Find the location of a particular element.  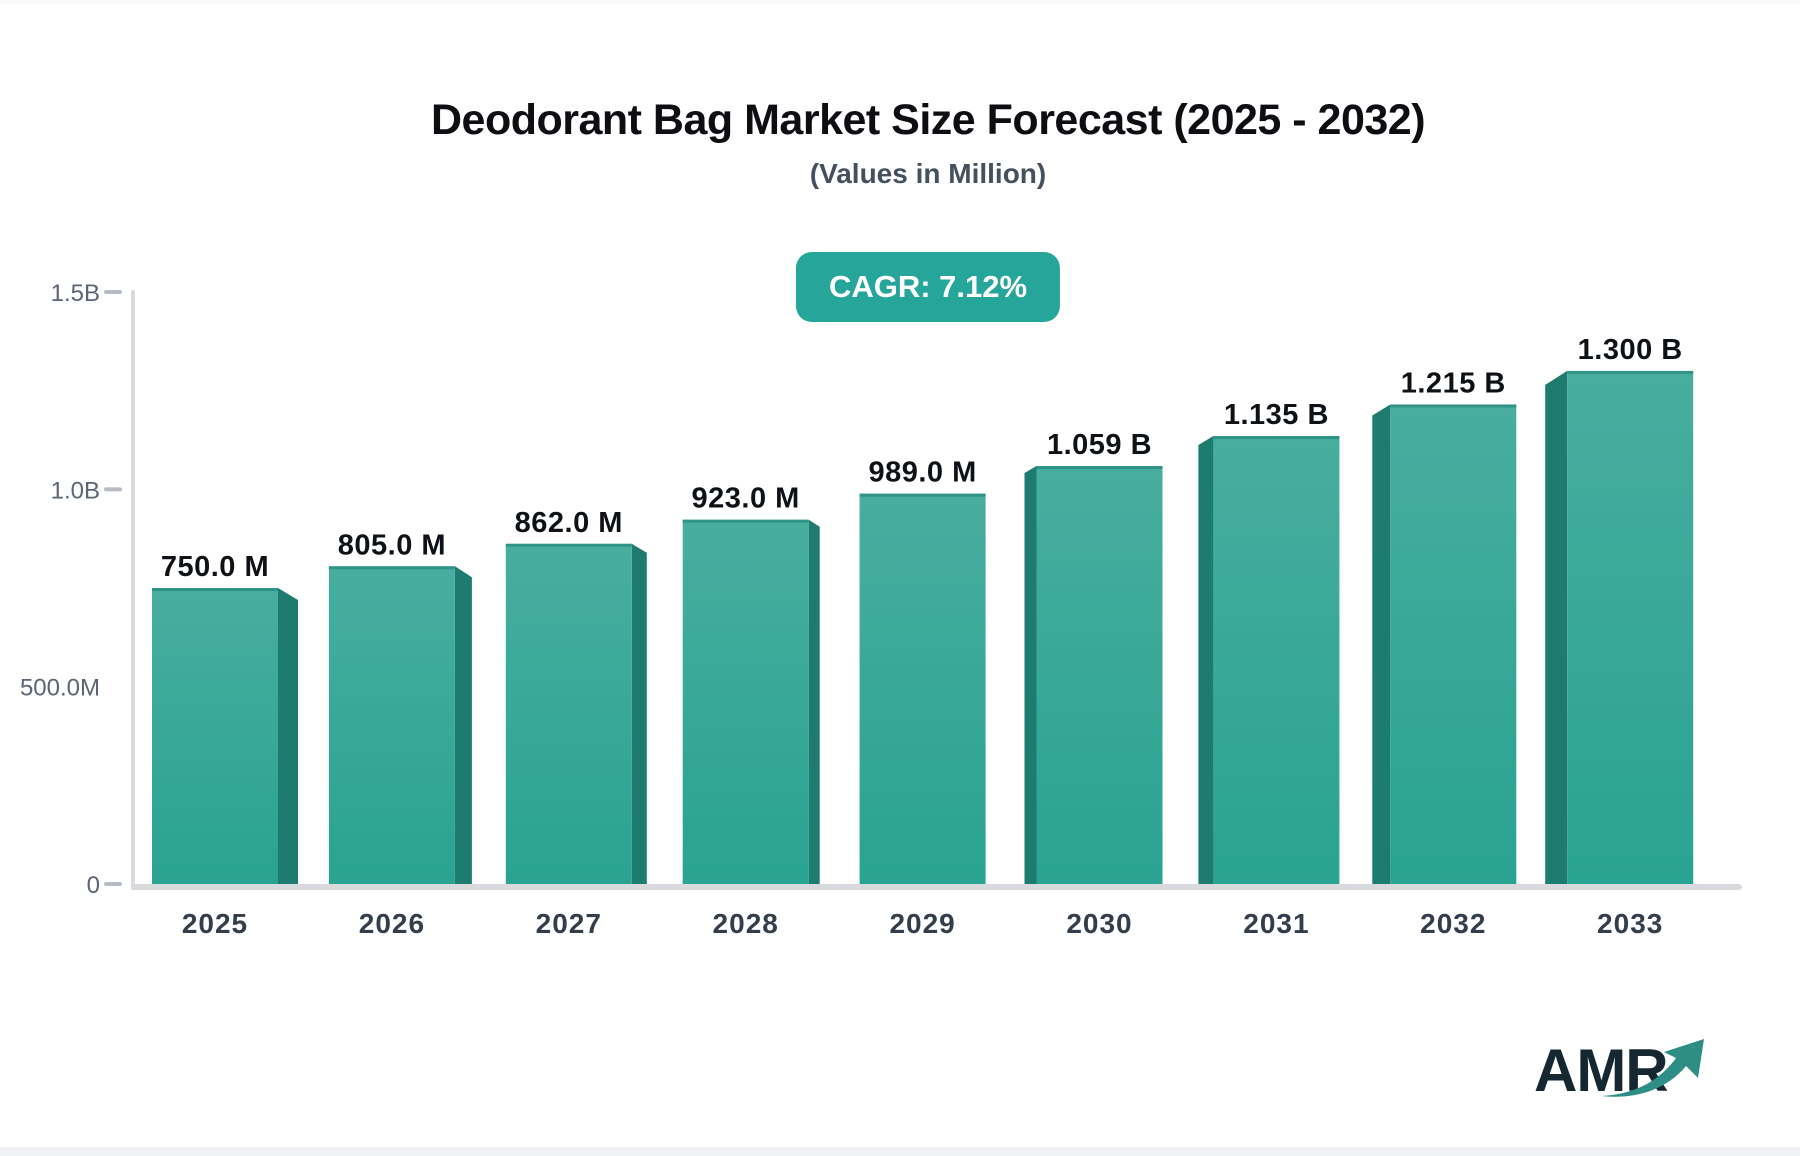

bar-side-2027 is located at coordinates (639, 713).